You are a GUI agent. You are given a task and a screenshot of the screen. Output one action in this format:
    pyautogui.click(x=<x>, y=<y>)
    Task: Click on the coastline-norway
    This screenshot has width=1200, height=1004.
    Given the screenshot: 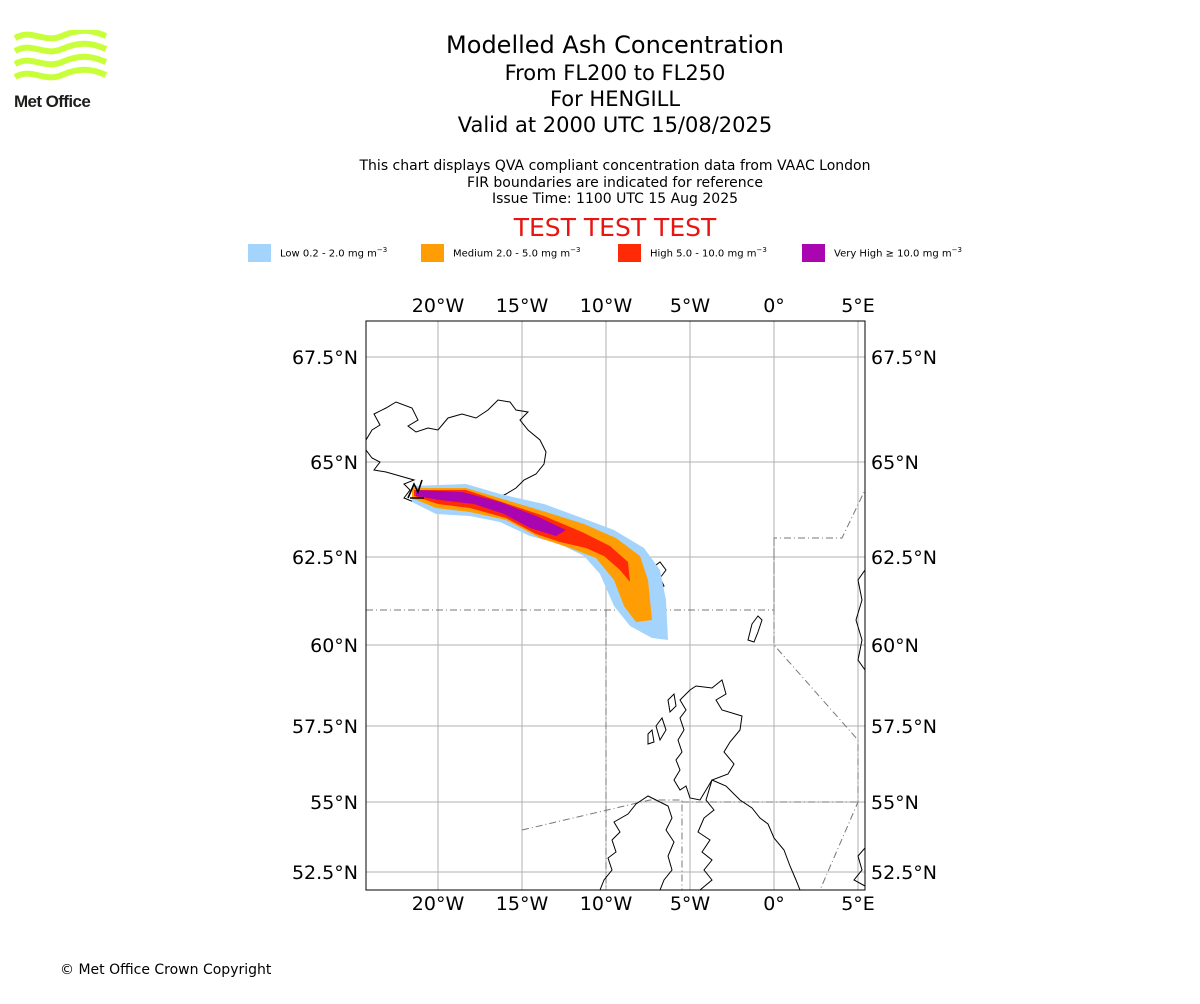 What is the action you would take?
    pyautogui.click(x=860, y=620)
    